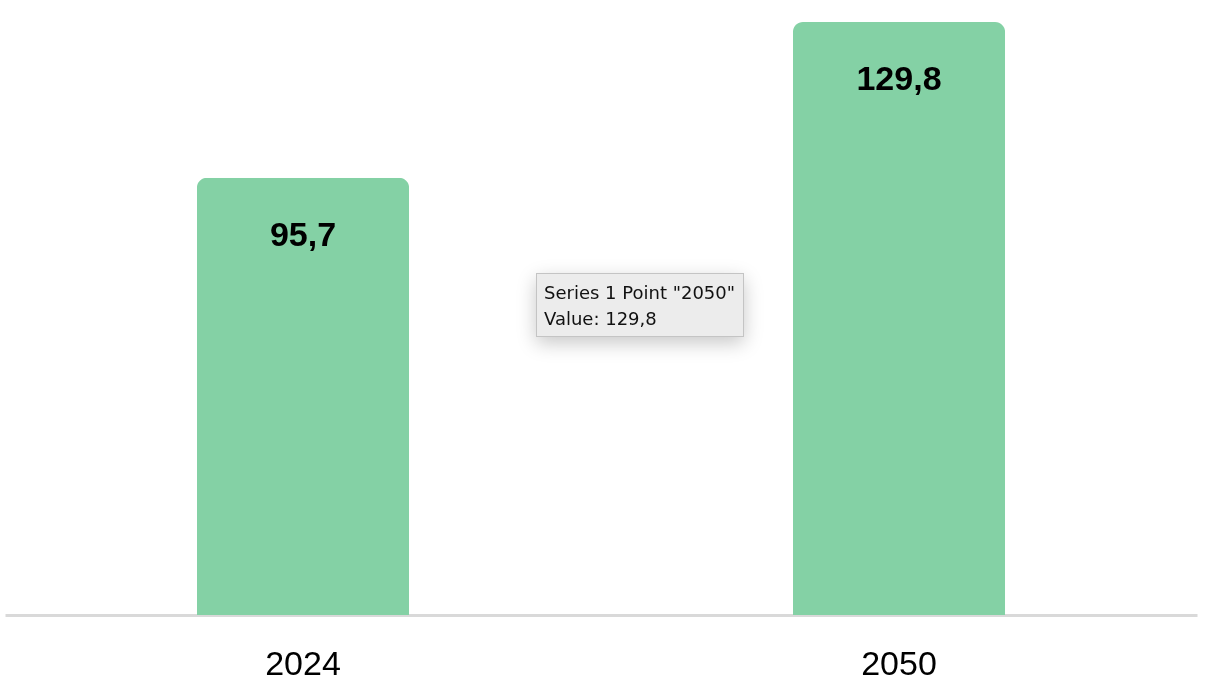  I want to click on tooltip-box: Series 1 Point "2050" Value: 129,8, so click(640, 305).